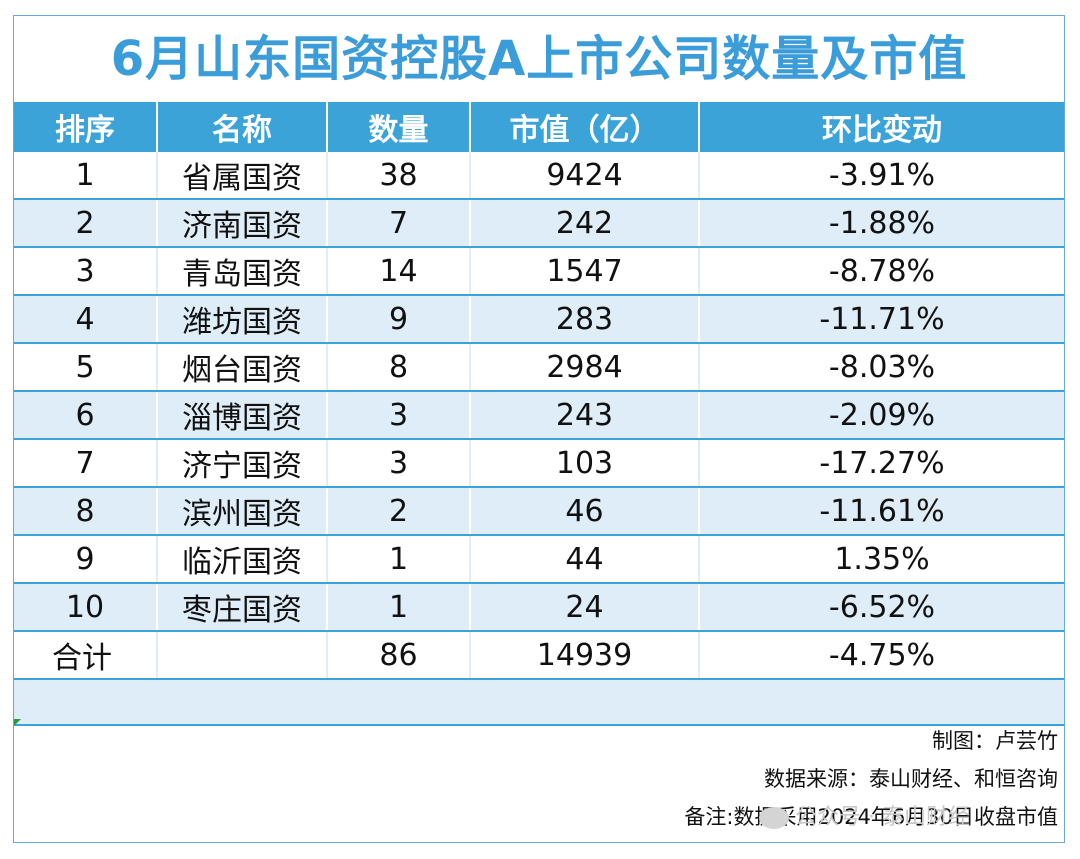  What do you see at coordinates (242, 223) in the screenshot?
I see `table-cell-name: 济南国资` at bounding box center [242, 223].